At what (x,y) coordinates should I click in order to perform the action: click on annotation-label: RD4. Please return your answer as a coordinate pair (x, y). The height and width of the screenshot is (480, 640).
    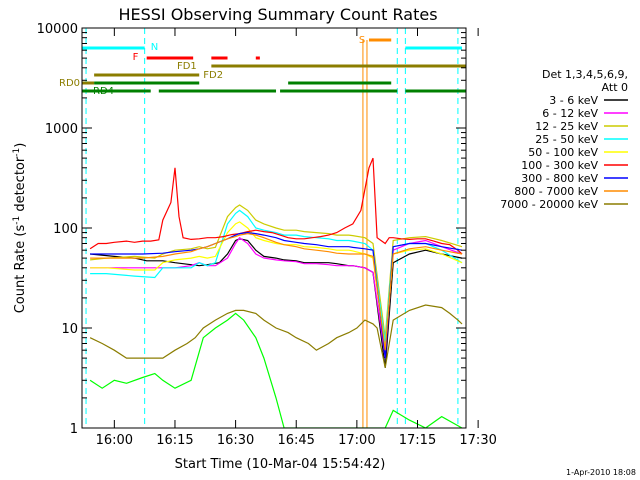
    Looking at the image, I should click on (103, 91).